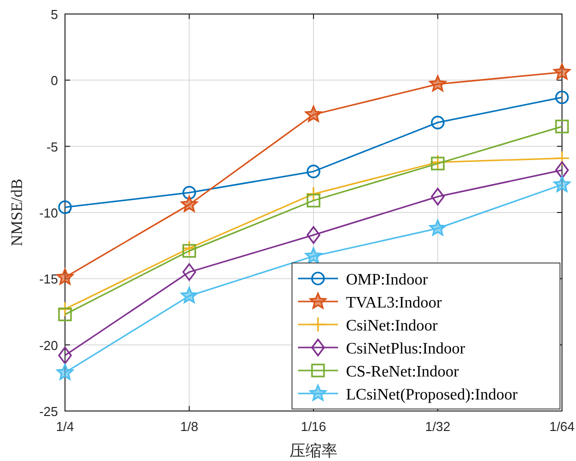 The image size is (576, 461). Describe the element at coordinates (392, 326) in the screenshot. I see `legend-label: CsiNet:Indoor` at that location.